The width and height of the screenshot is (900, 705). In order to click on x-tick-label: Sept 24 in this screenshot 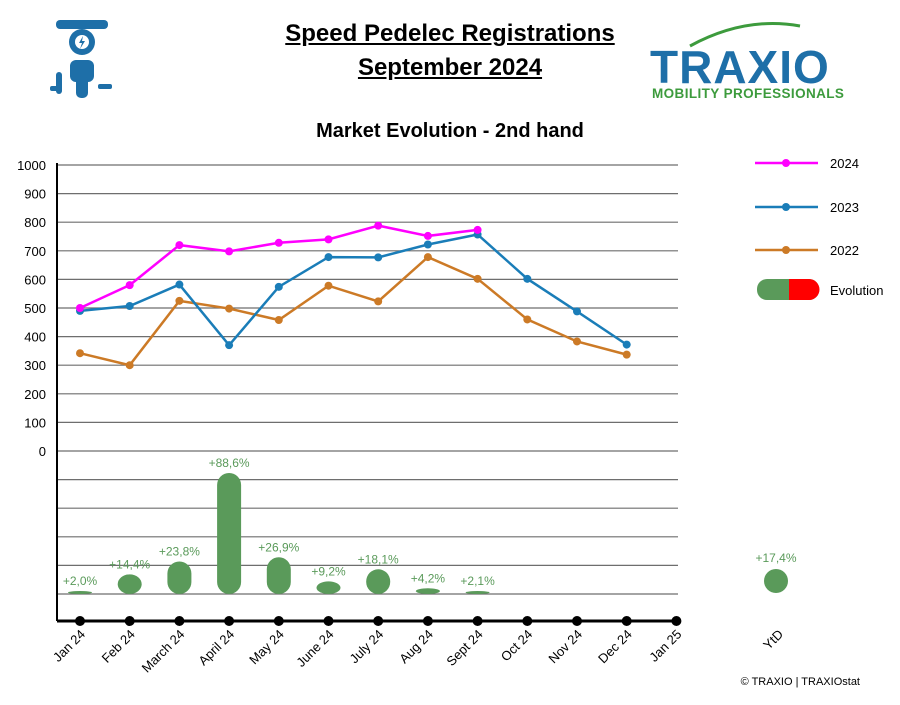, I will do `click(464, 648)`.